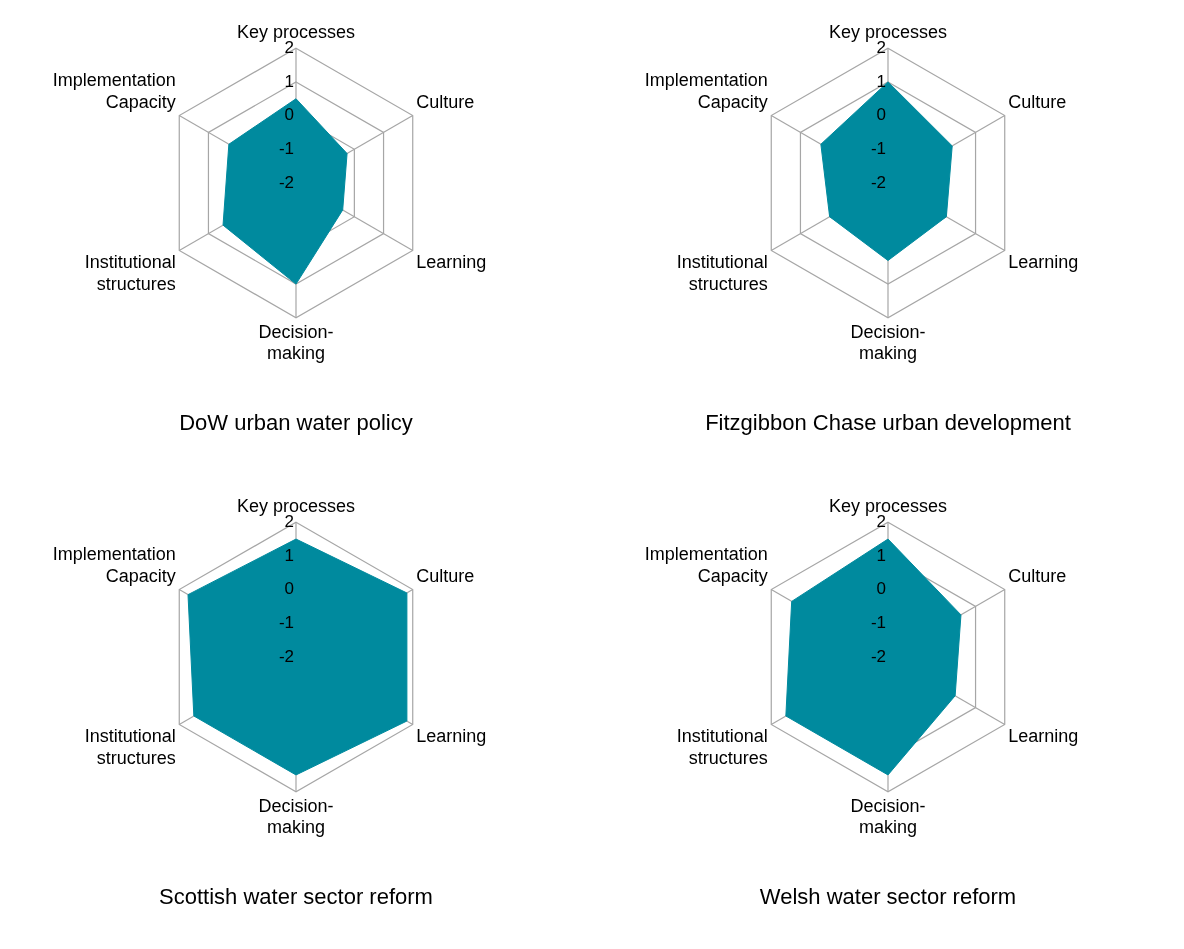 The height and width of the screenshot is (949, 1184). What do you see at coordinates (296, 423) in the screenshot?
I see `text: DoW urban water policy` at bounding box center [296, 423].